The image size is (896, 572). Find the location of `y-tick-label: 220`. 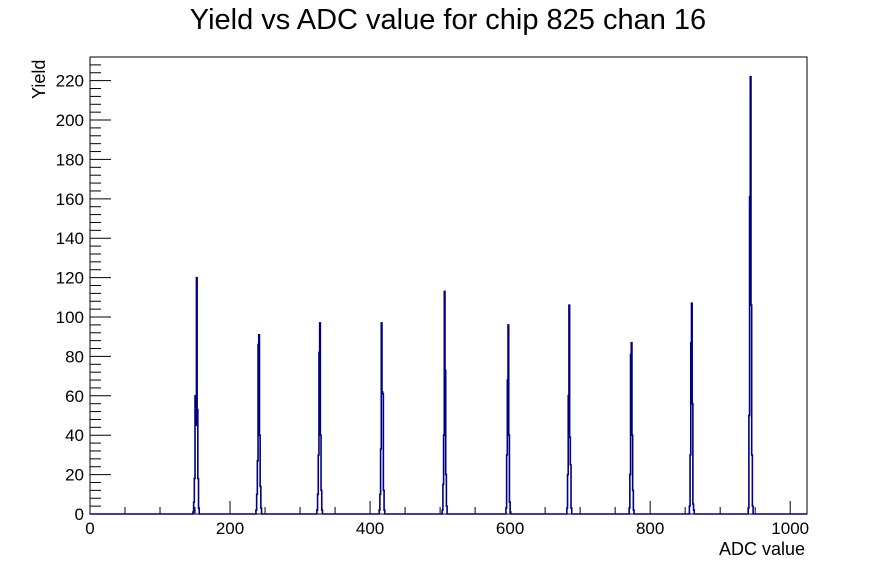

y-tick-label: 220 is located at coordinates (70, 81).